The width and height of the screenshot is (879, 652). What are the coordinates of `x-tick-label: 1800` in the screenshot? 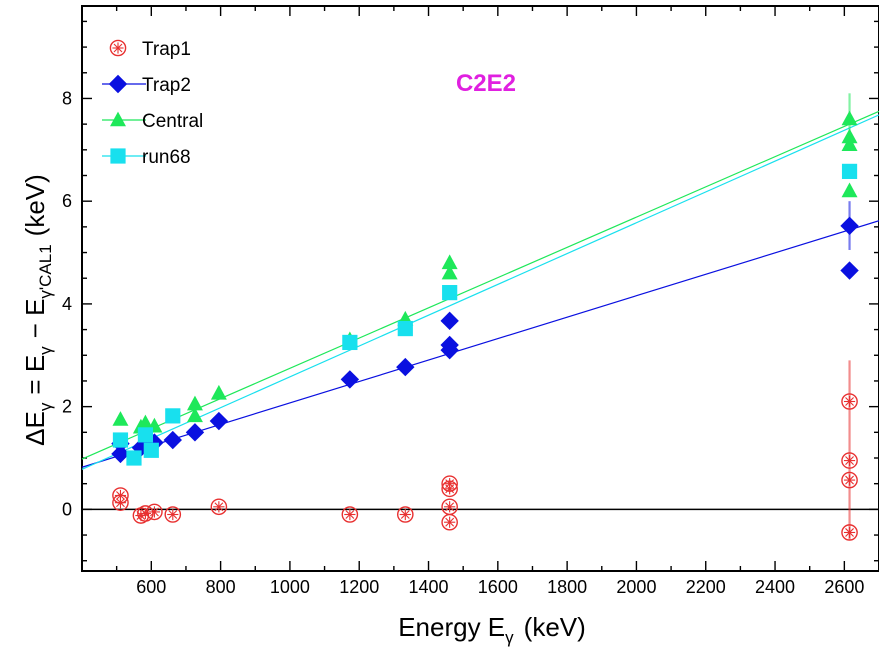 It's located at (567, 587).